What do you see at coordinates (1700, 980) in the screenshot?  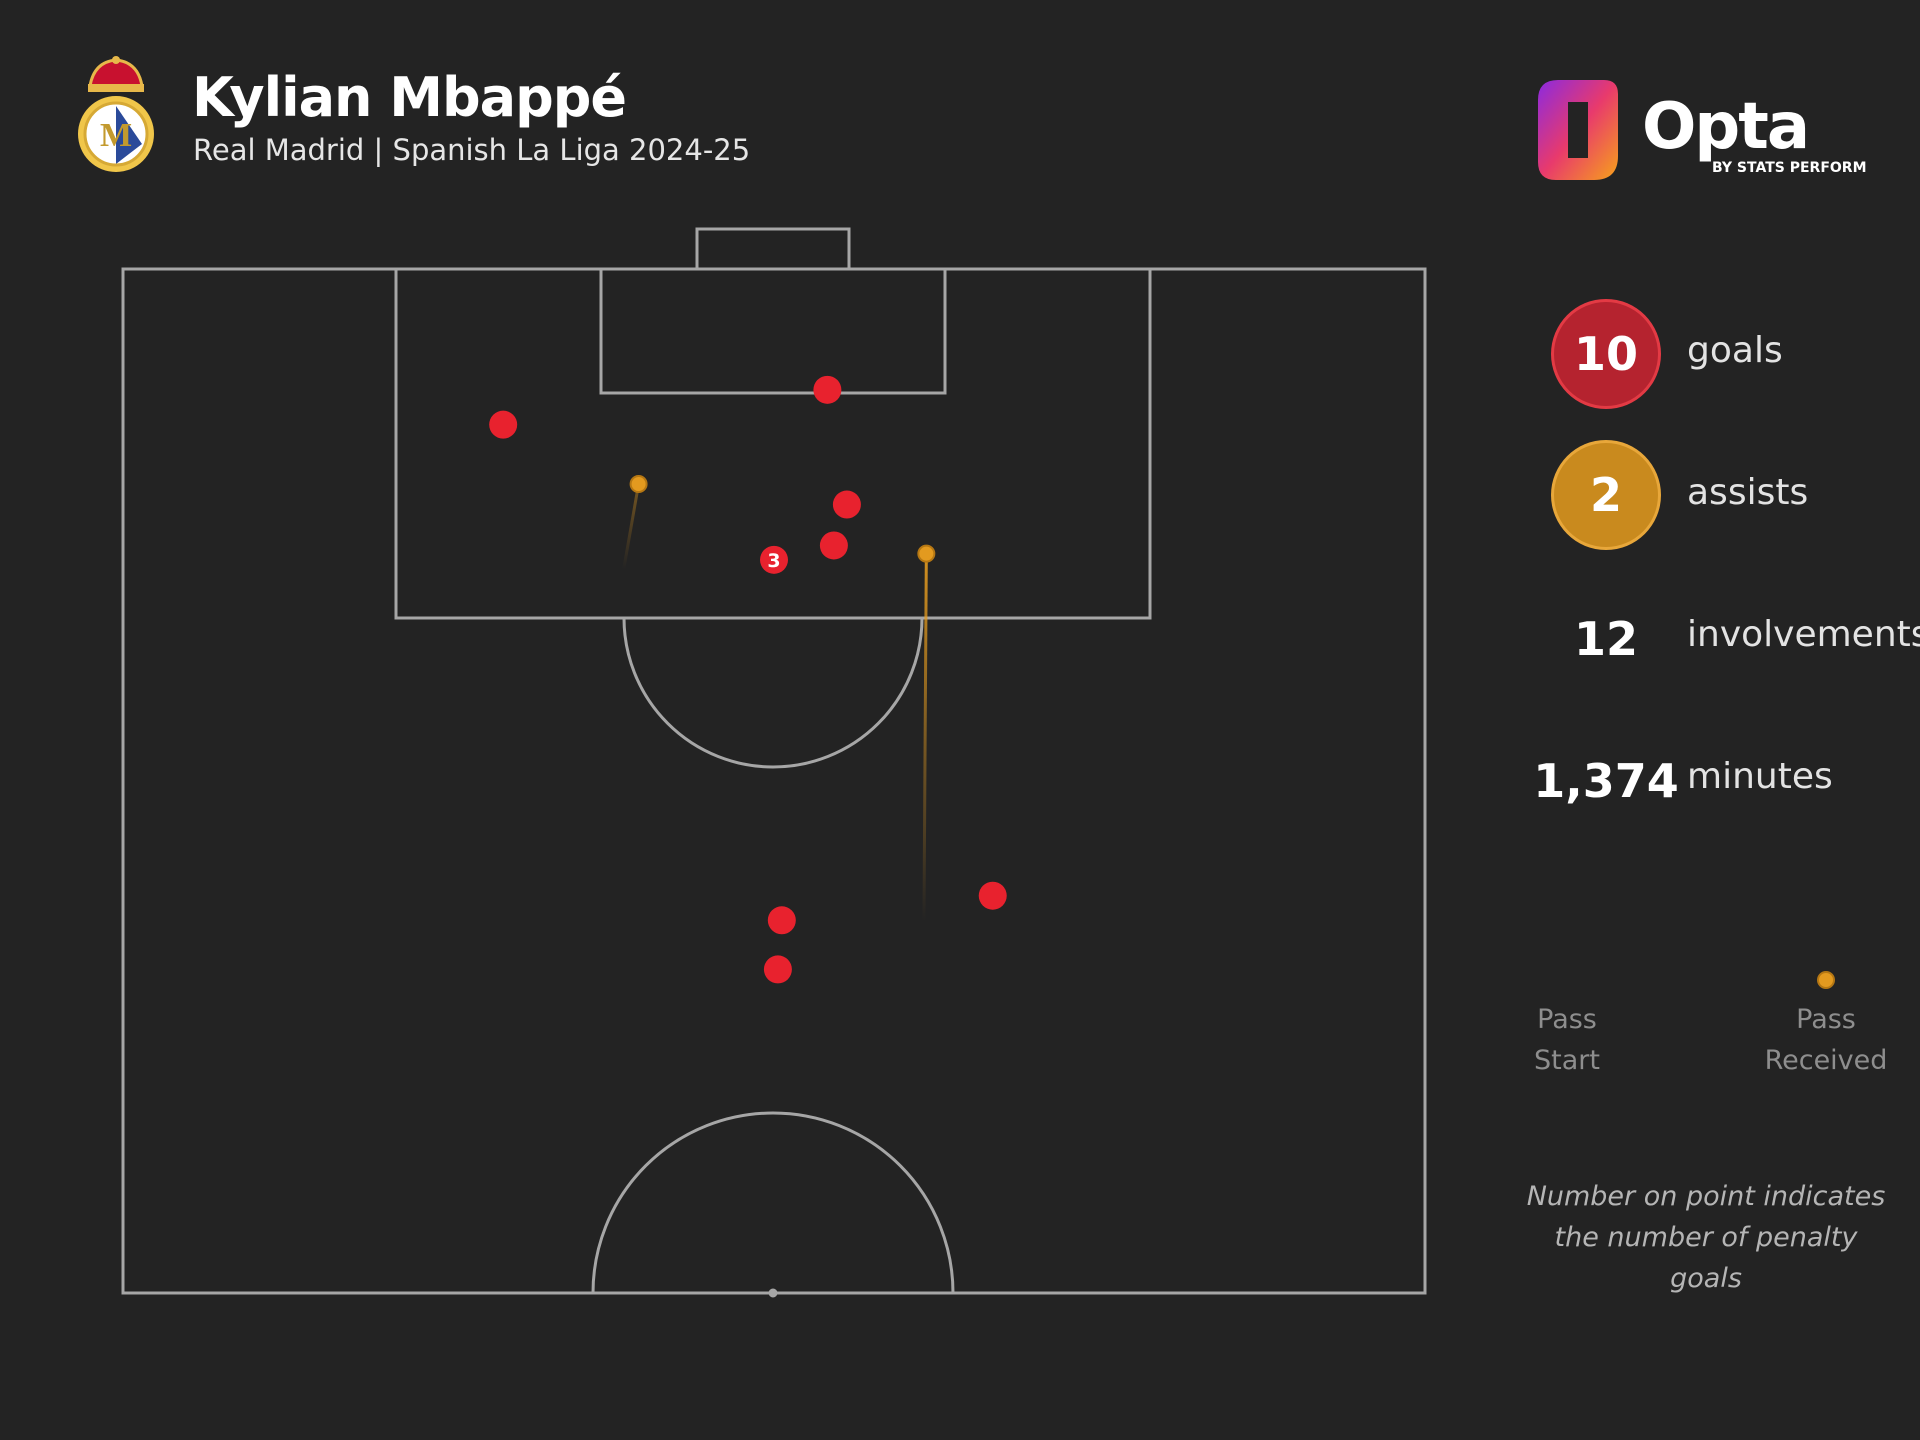 I see `pass-legend-icon` at bounding box center [1700, 980].